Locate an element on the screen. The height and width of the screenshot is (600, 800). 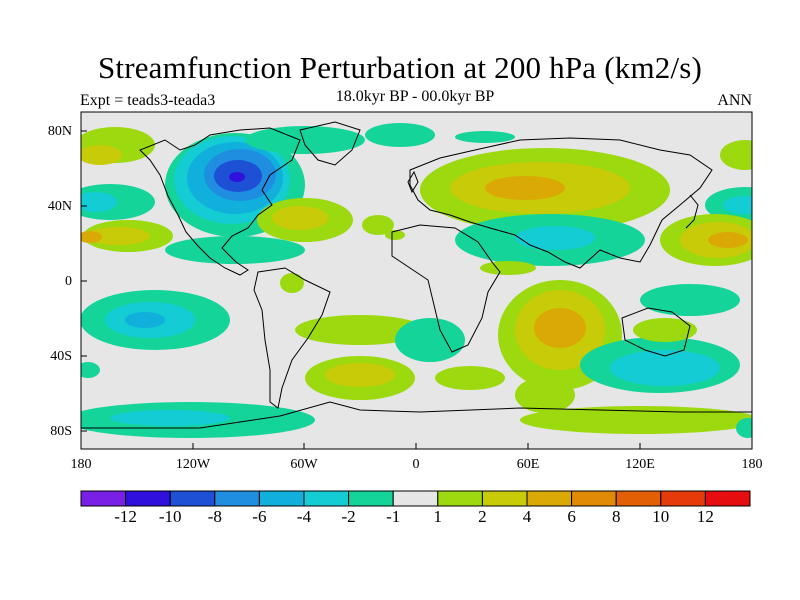
coastline-antarctica is located at coordinates (416, 415).